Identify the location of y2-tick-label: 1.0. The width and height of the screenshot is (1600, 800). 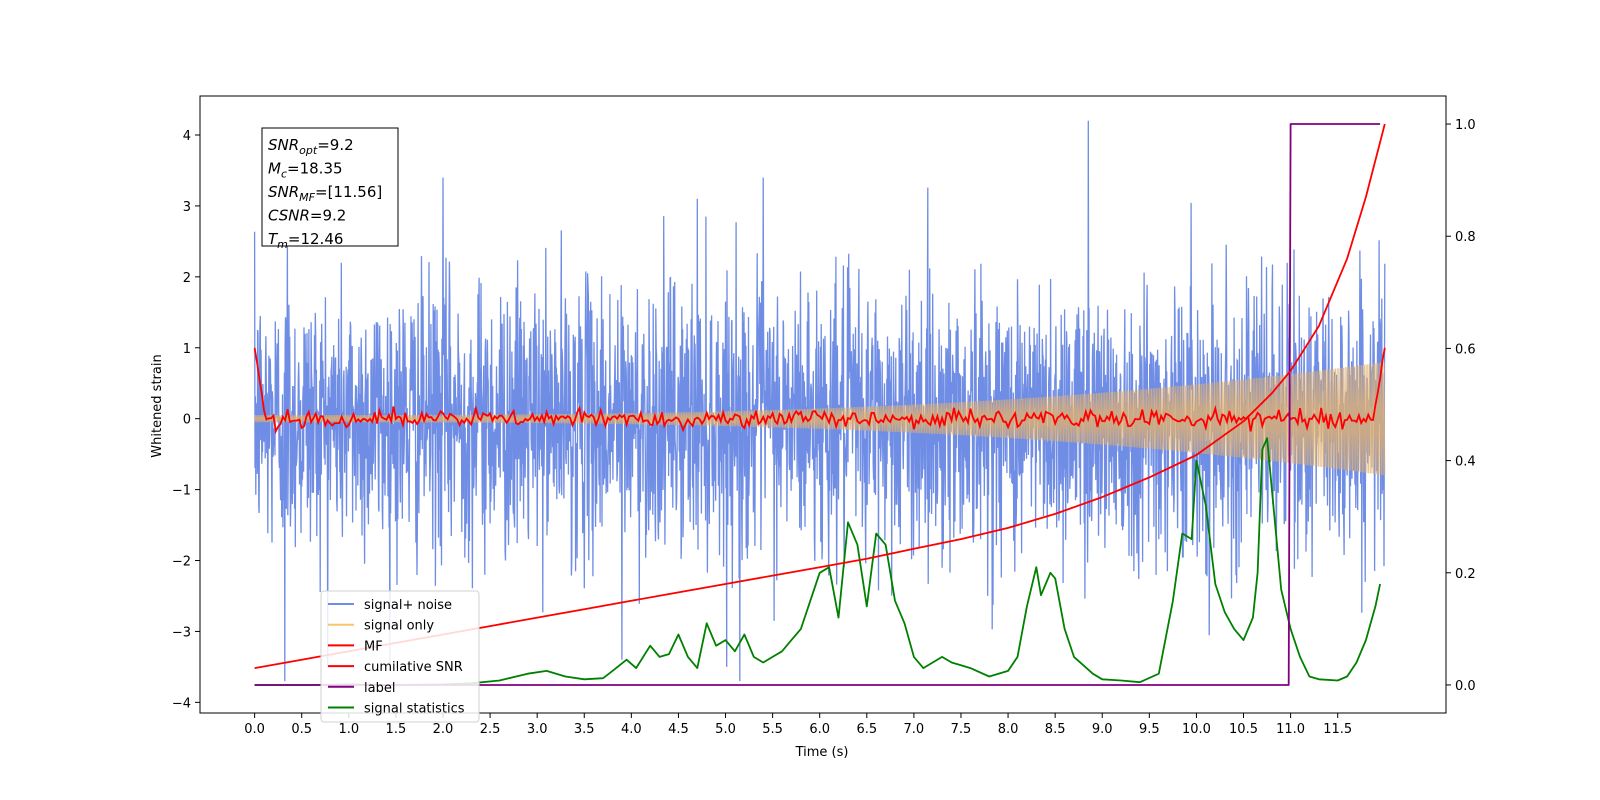
(1465, 125).